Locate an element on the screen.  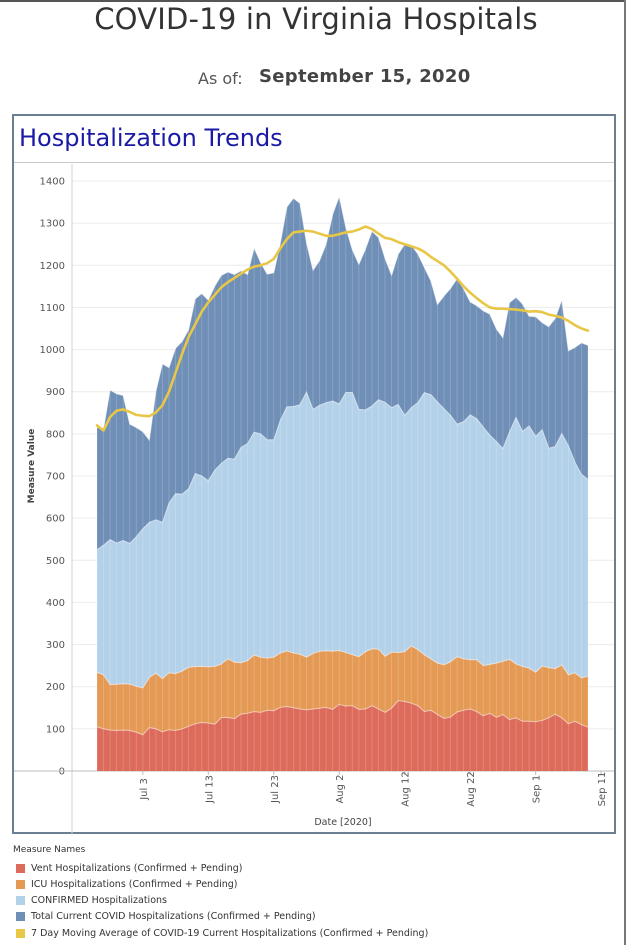
y-tick-label: 400 is located at coordinates (55, 603).